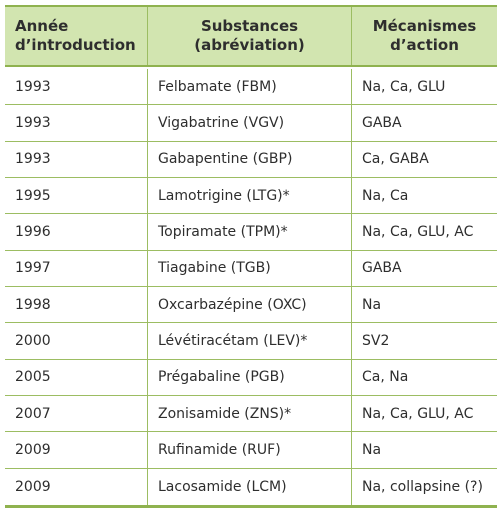 The image size is (500, 514). I want to click on table-cell: Na, Ca, GLU, so click(404, 86).